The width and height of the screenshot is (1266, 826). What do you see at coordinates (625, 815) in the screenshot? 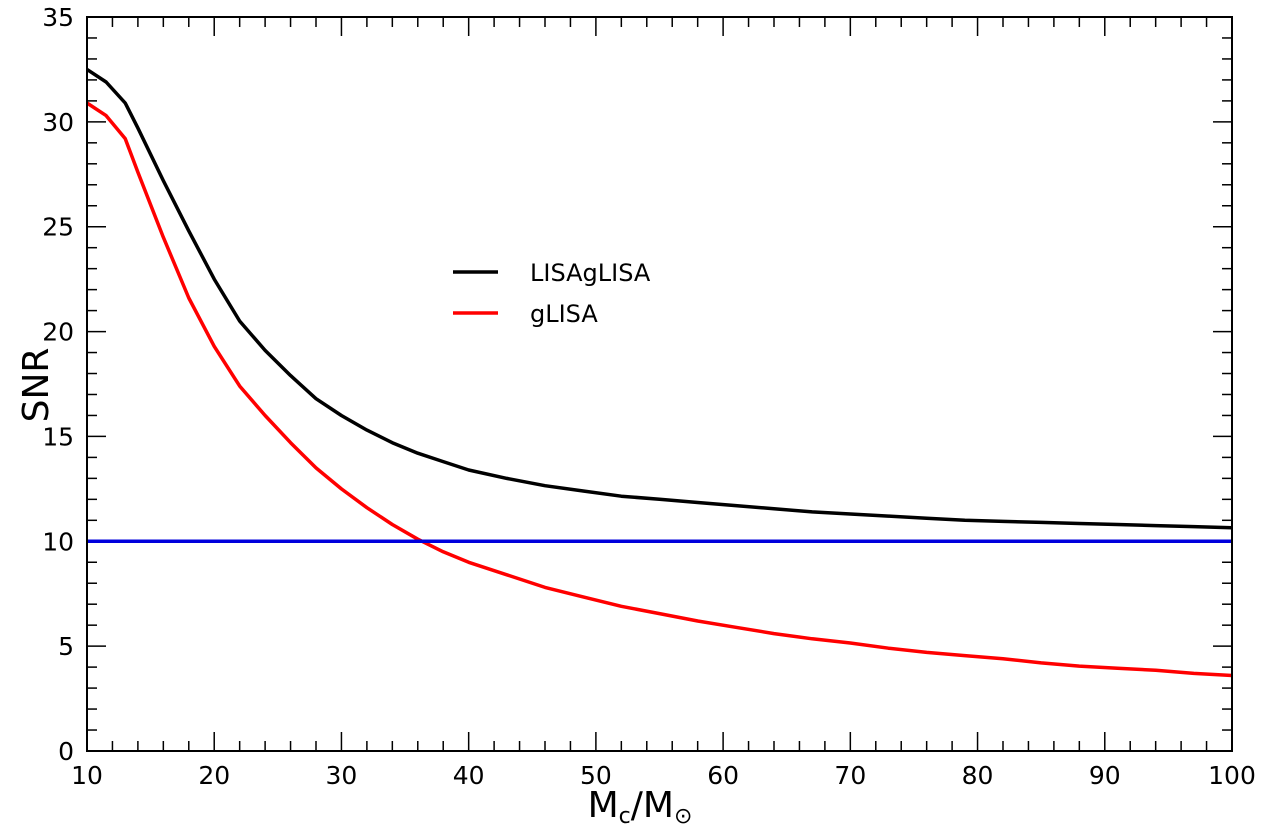
I see `x-axis-label-sub-c: c` at bounding box center [625, 815].